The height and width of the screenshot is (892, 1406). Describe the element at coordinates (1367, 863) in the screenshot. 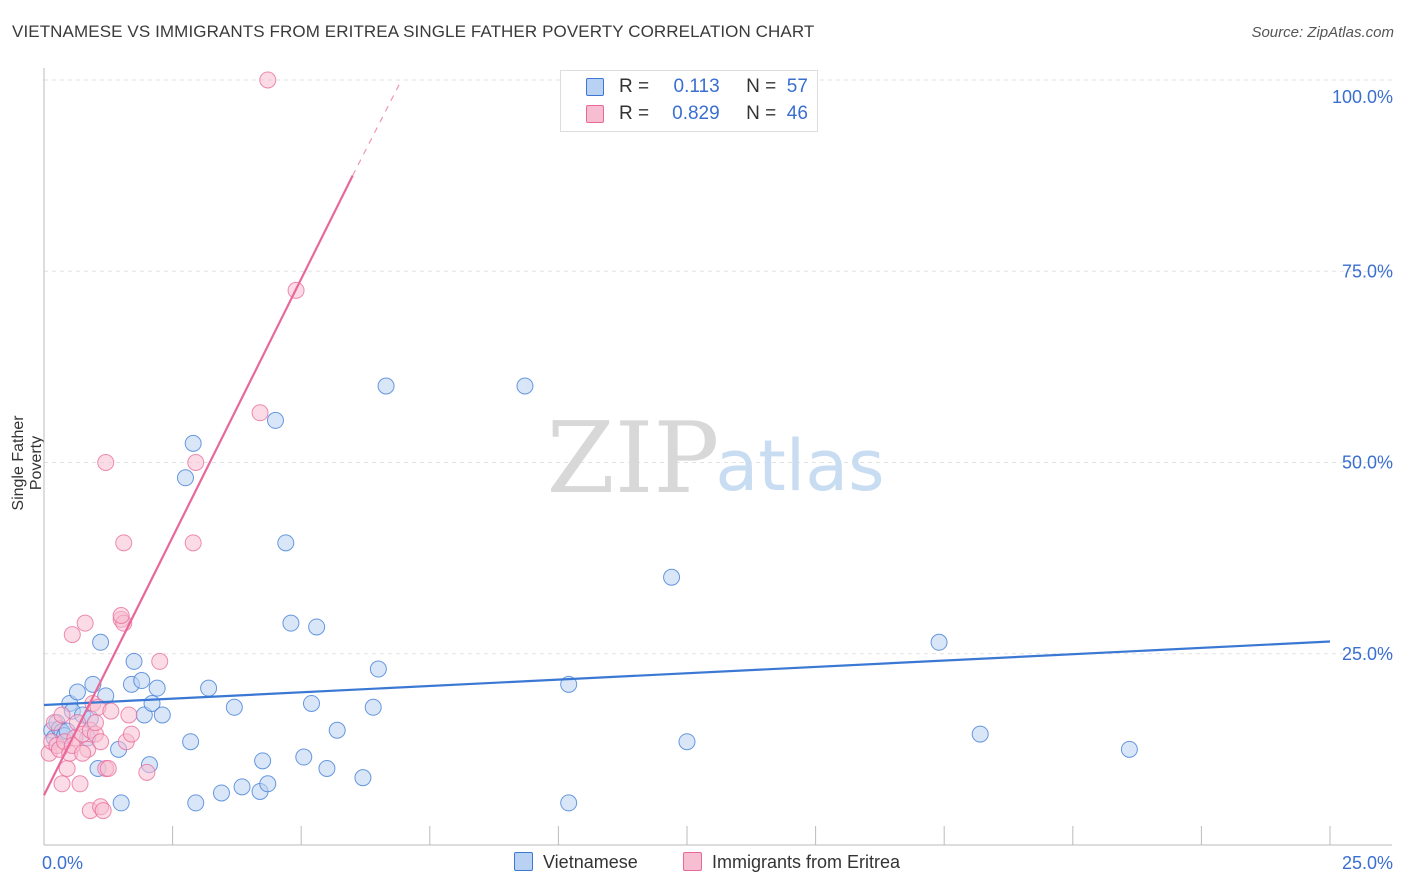

I see `x-tick-label: 25.0%` at that location.